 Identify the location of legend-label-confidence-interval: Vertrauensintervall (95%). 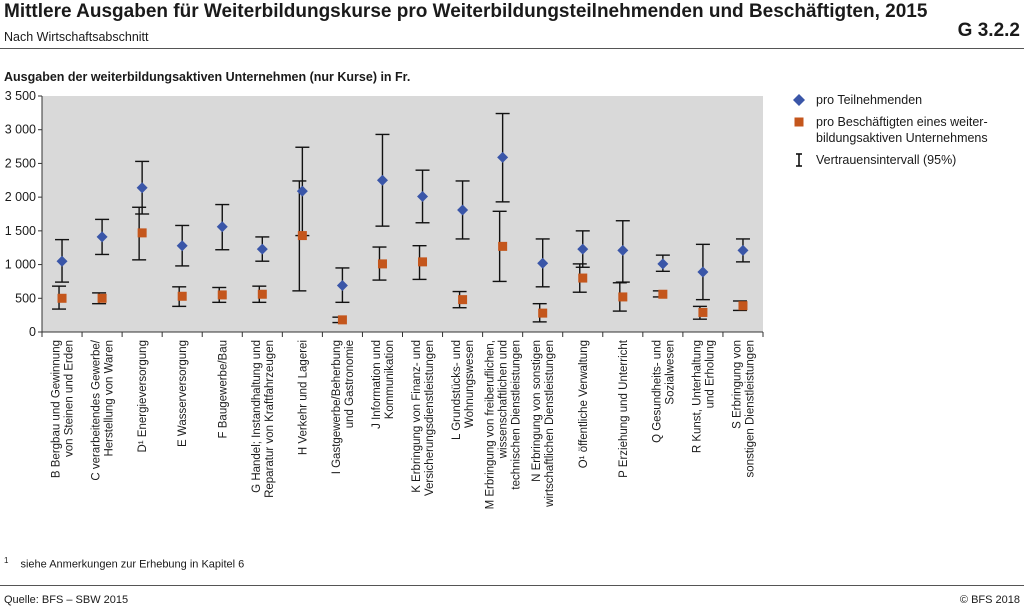
(886, 160).